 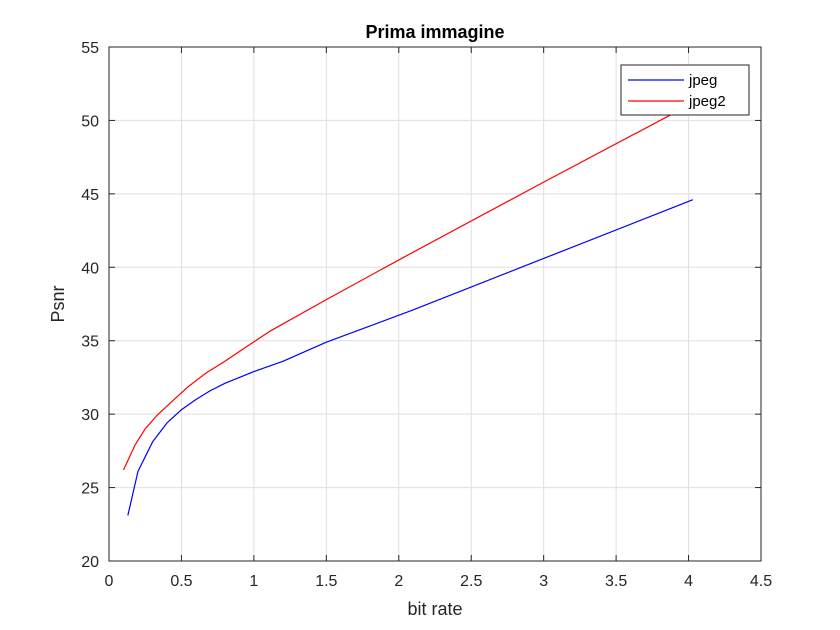 I want to click on y-tick-label: 55, so click(x=90, y=48).